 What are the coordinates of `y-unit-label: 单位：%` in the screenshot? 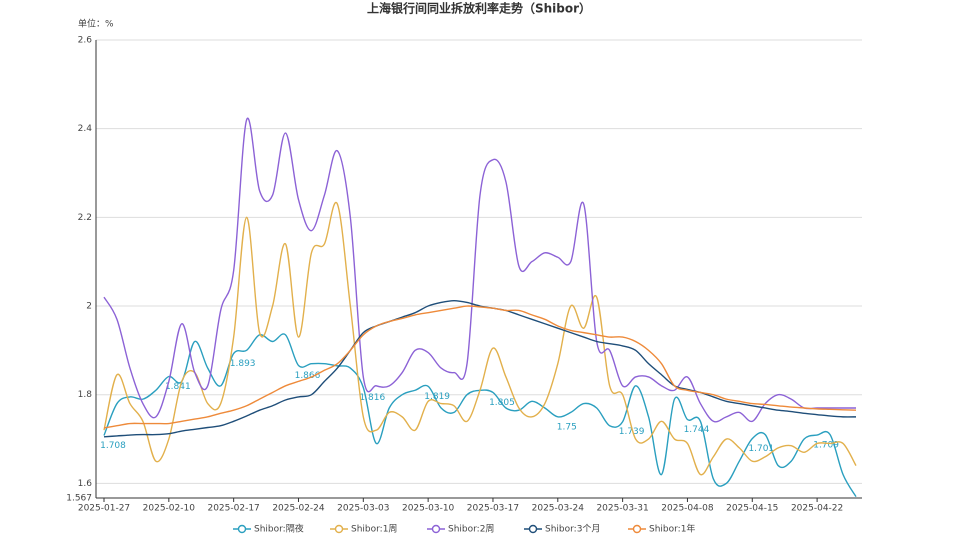 It's located at (96, 24).